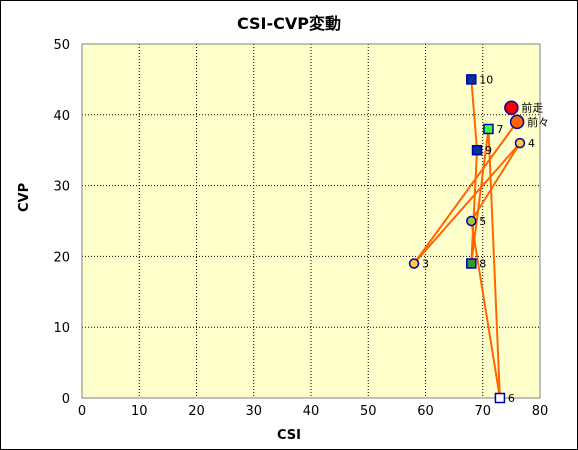  Describe the element at coordinates (488, 150) in the screenshot. I see `point-label: 9` at that location.